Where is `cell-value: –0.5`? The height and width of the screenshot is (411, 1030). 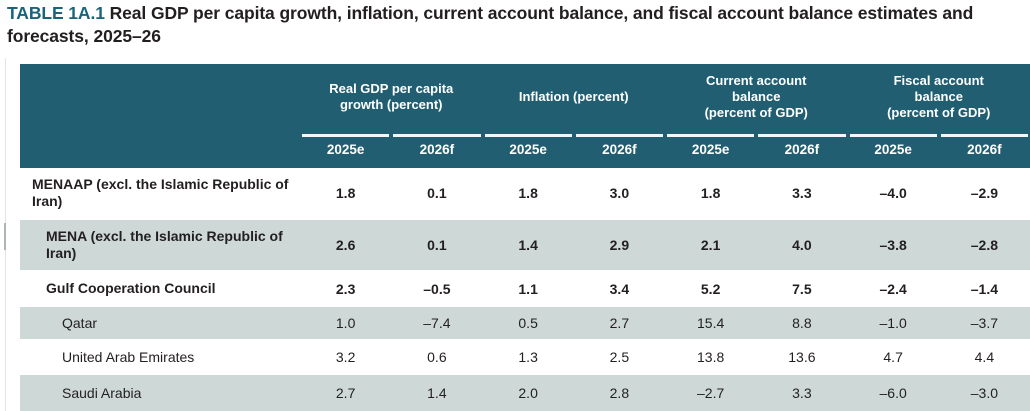 cell-value: –0.5 is located at coordinates (437, 288).